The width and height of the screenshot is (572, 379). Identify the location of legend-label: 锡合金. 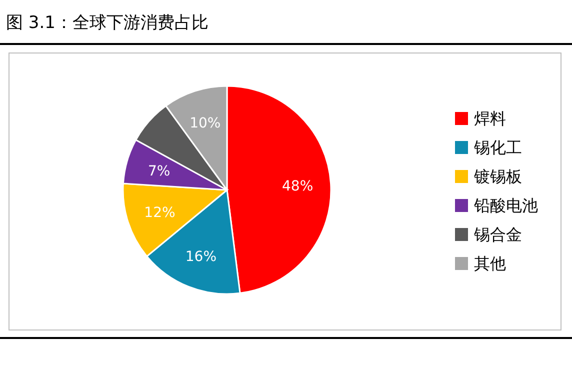
(497, 234).